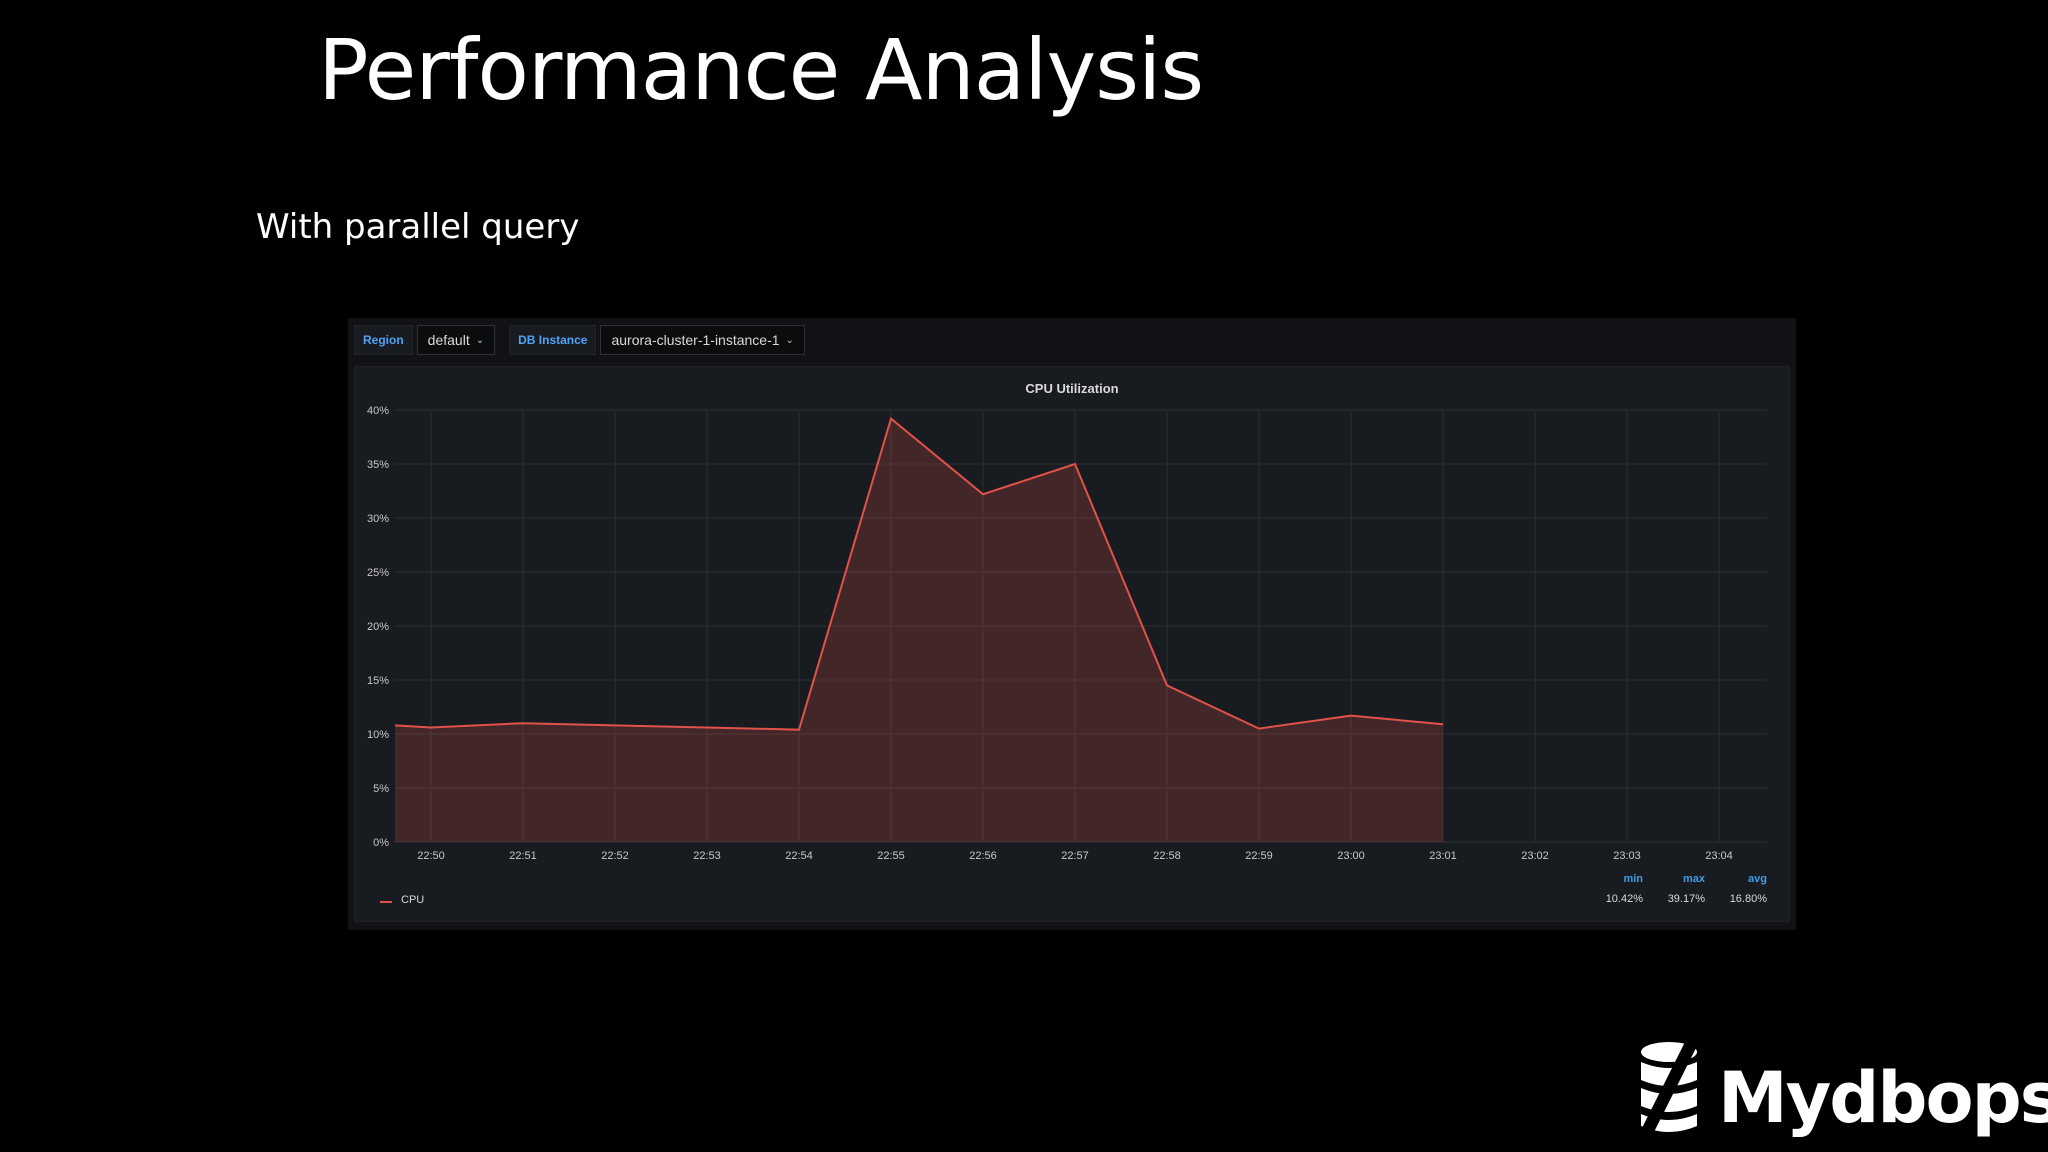 The width and height of the screenshot is (2048, 1152). I want to click on y-tick-label: 0%, so click(381, 843).